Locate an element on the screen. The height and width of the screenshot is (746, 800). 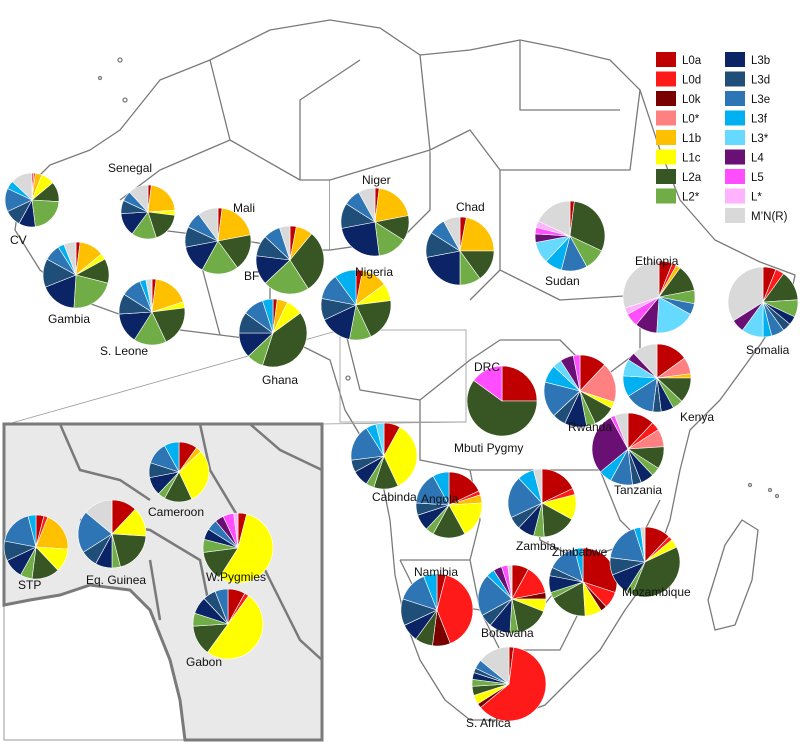
pie-cabinda is located at coordinates (384, 456).